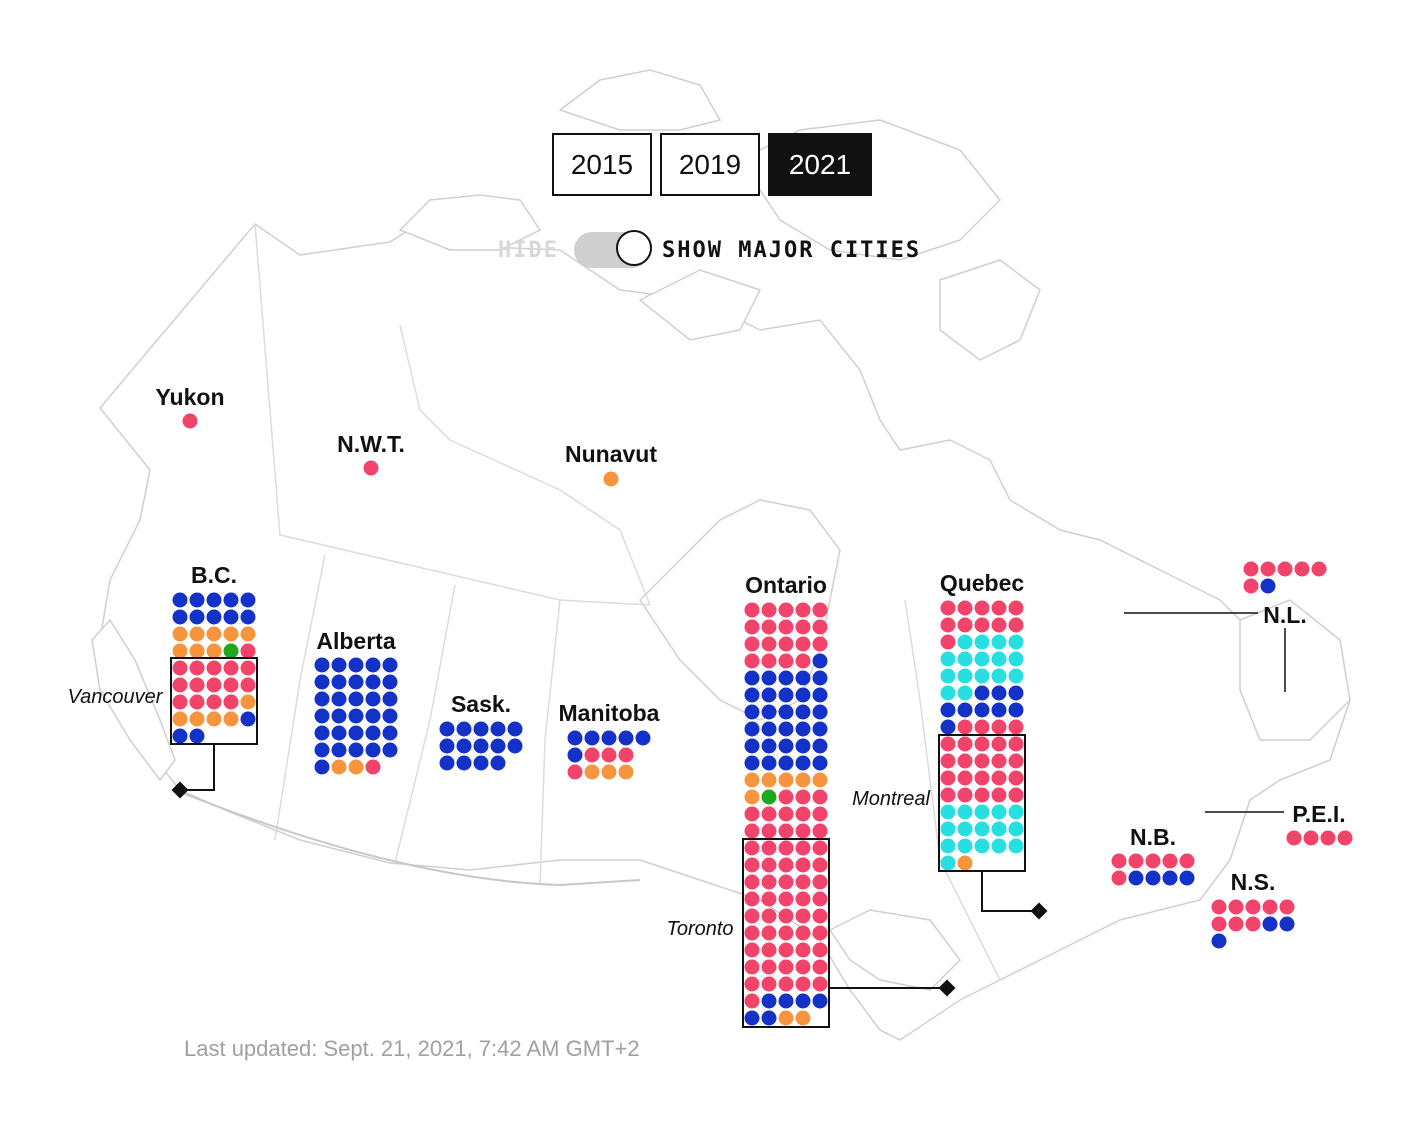  I want to click on region-label-nl: N.L., so click(1284, 615).